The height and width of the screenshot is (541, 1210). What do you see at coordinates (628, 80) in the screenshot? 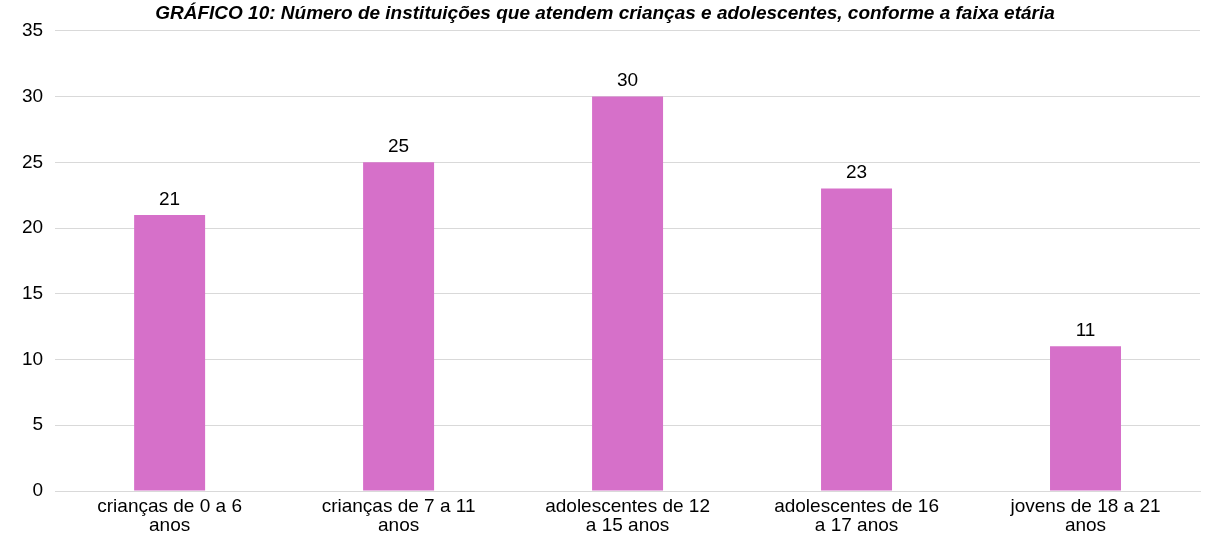
I see `data-label: 30` at bounding box center [628, 80].